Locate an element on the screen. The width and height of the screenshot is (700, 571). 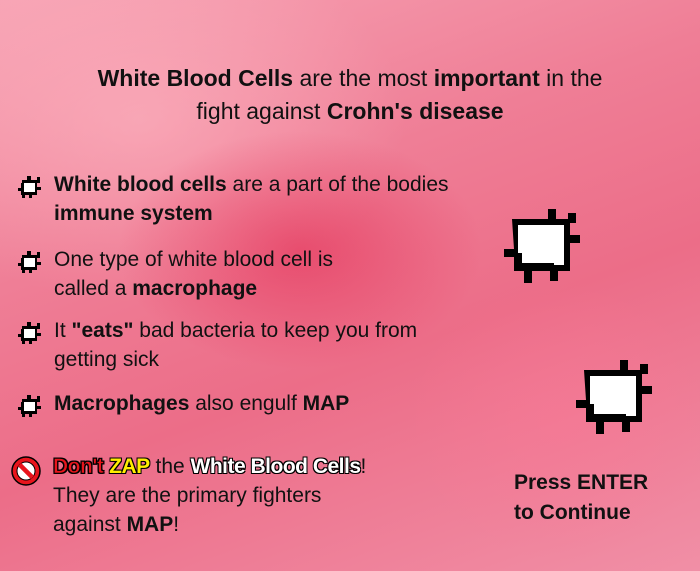
warning-the: the is located at coordinates (170, 466).